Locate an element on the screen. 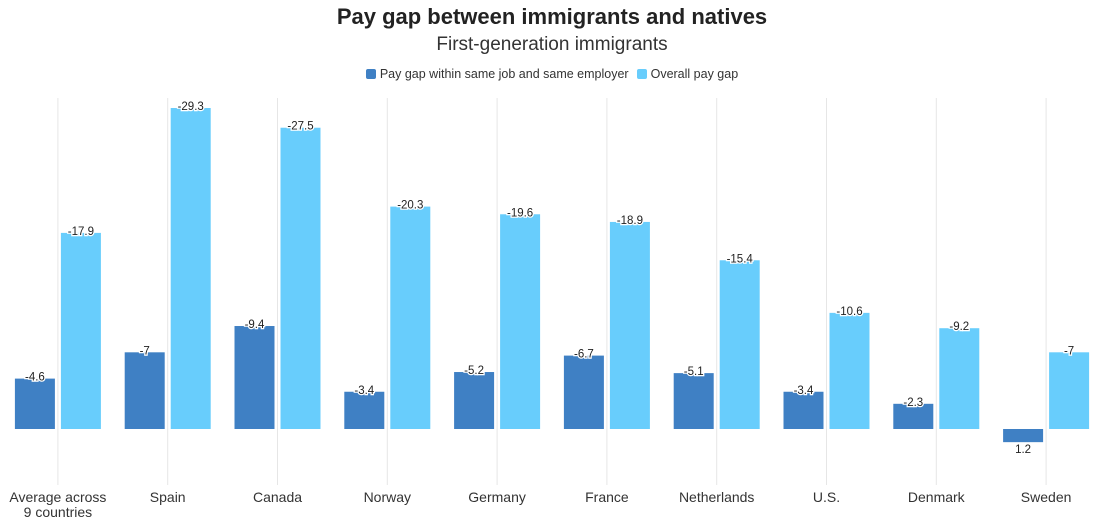 The width and height of the screenshot is (1104, 528). legend-label-overall: Overall pay gap is located at coordinates (694, 74).